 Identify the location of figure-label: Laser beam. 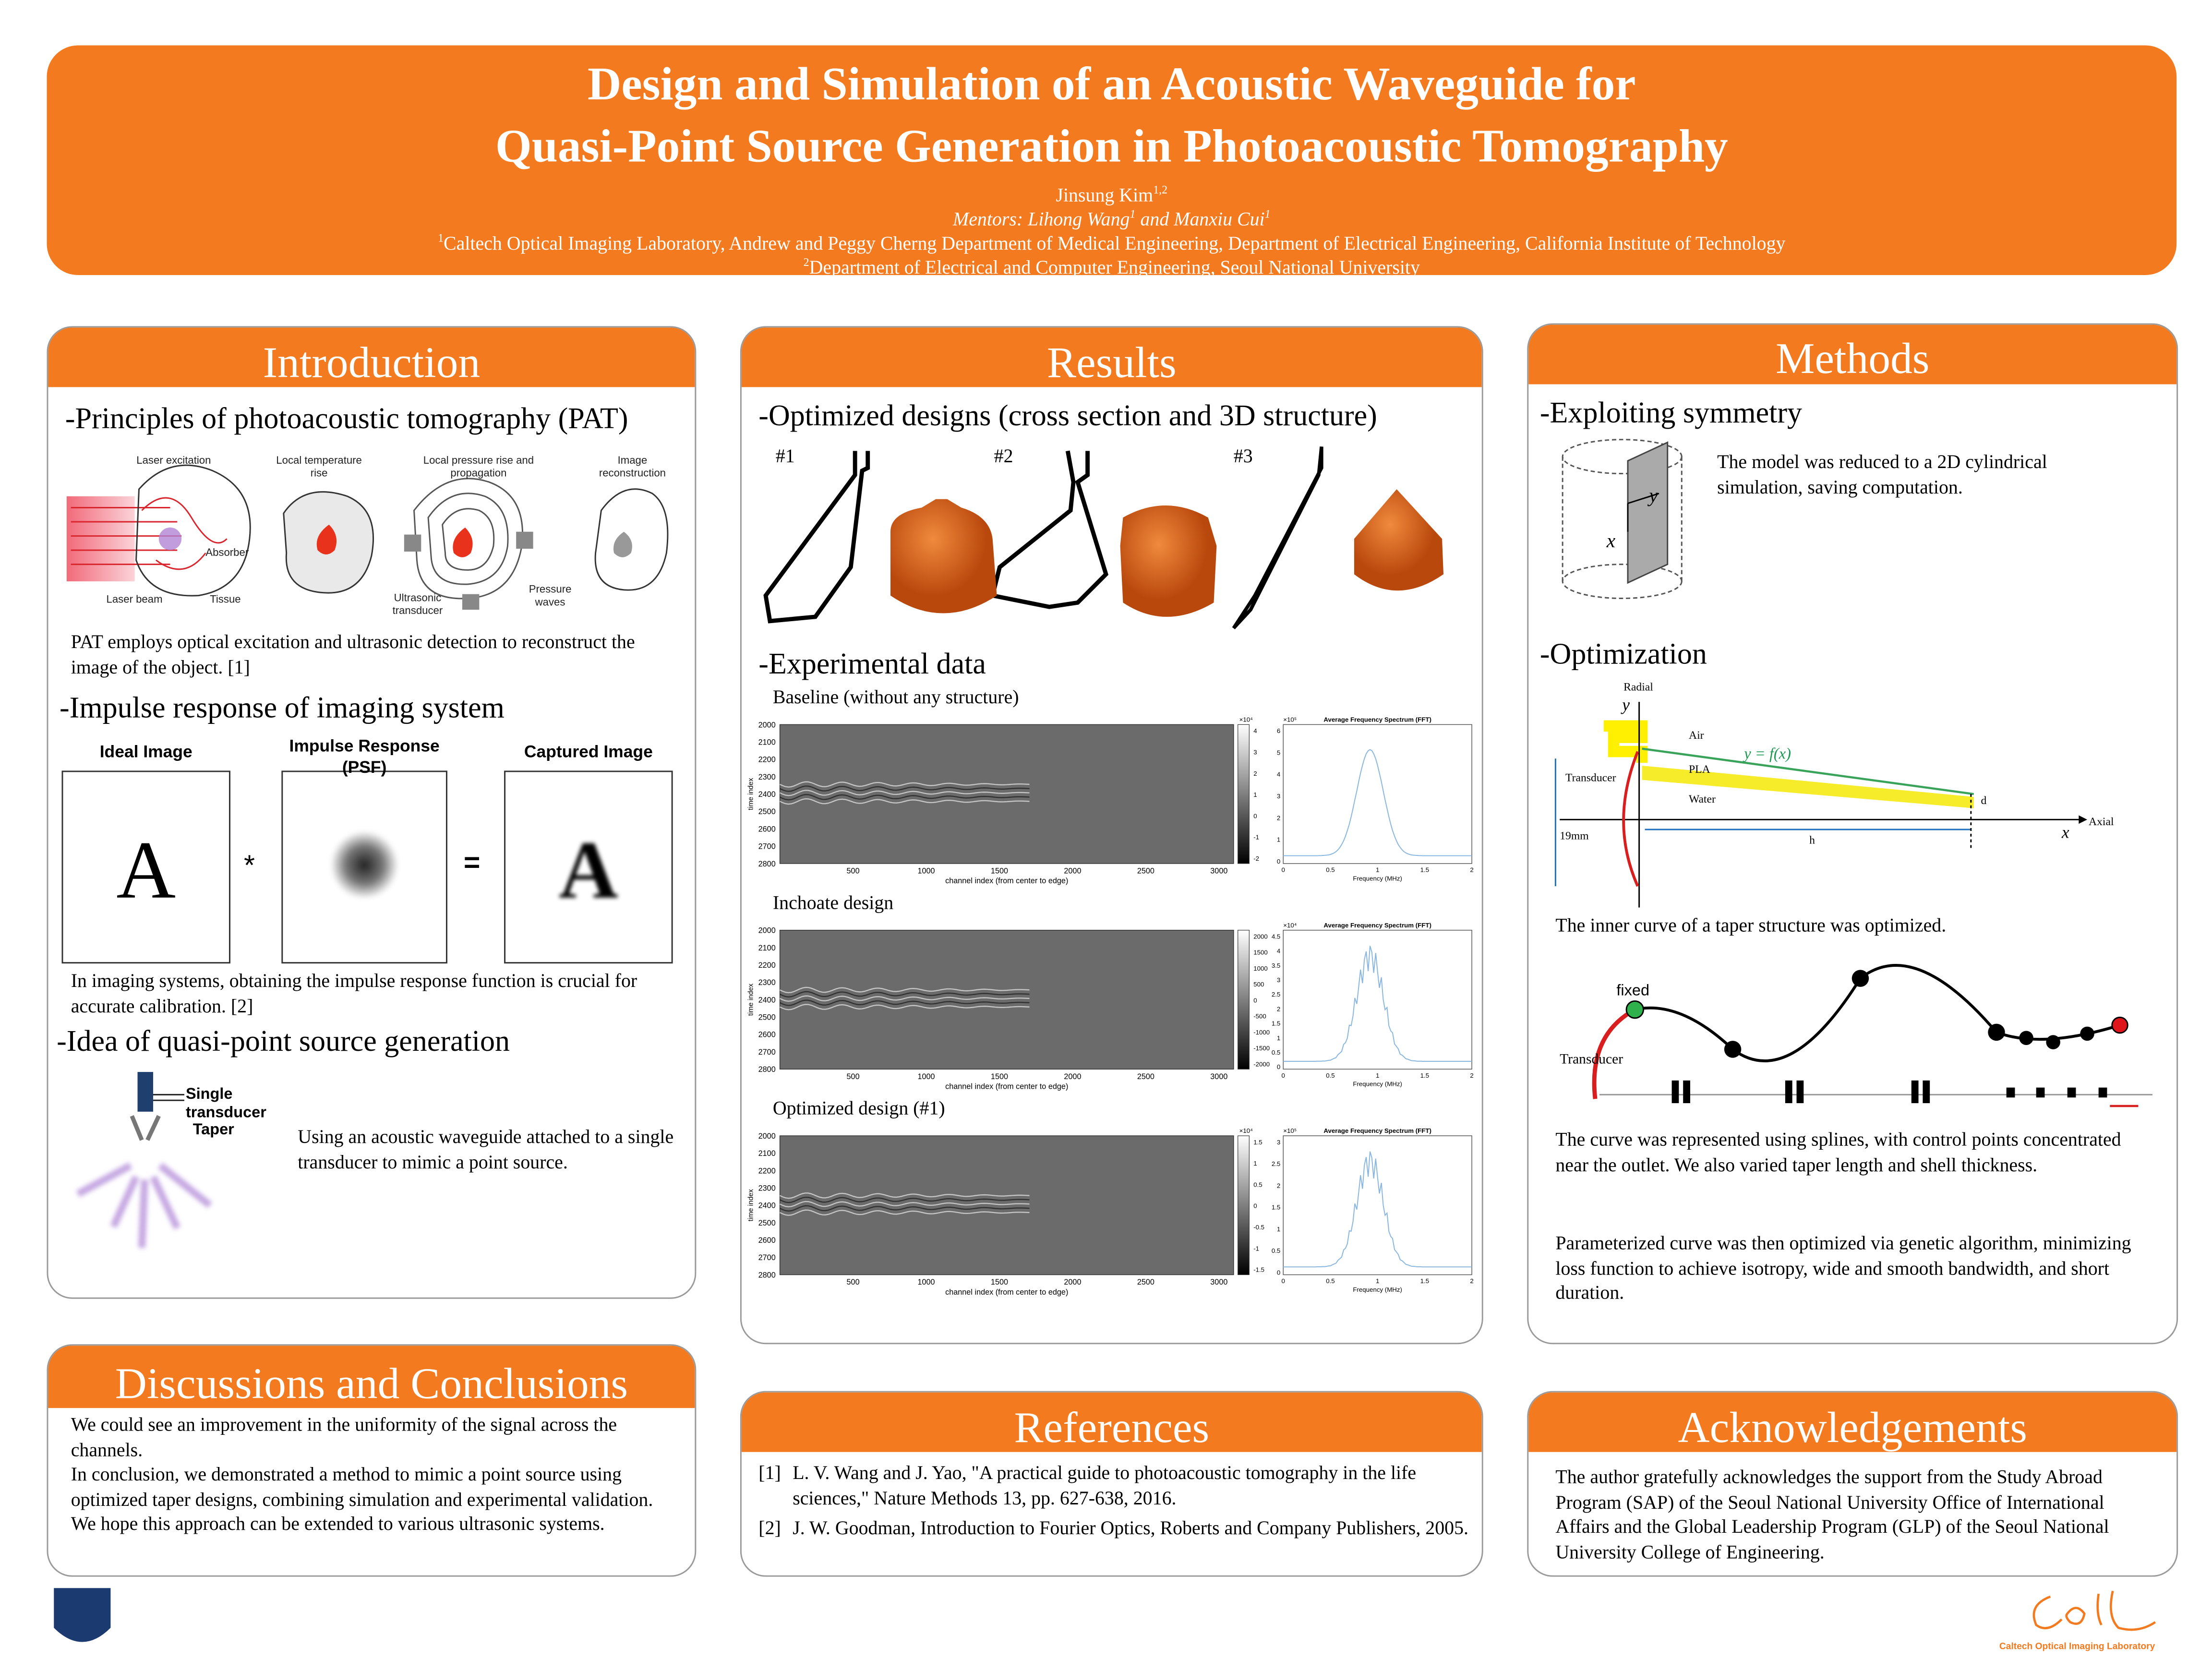
(134, 599).